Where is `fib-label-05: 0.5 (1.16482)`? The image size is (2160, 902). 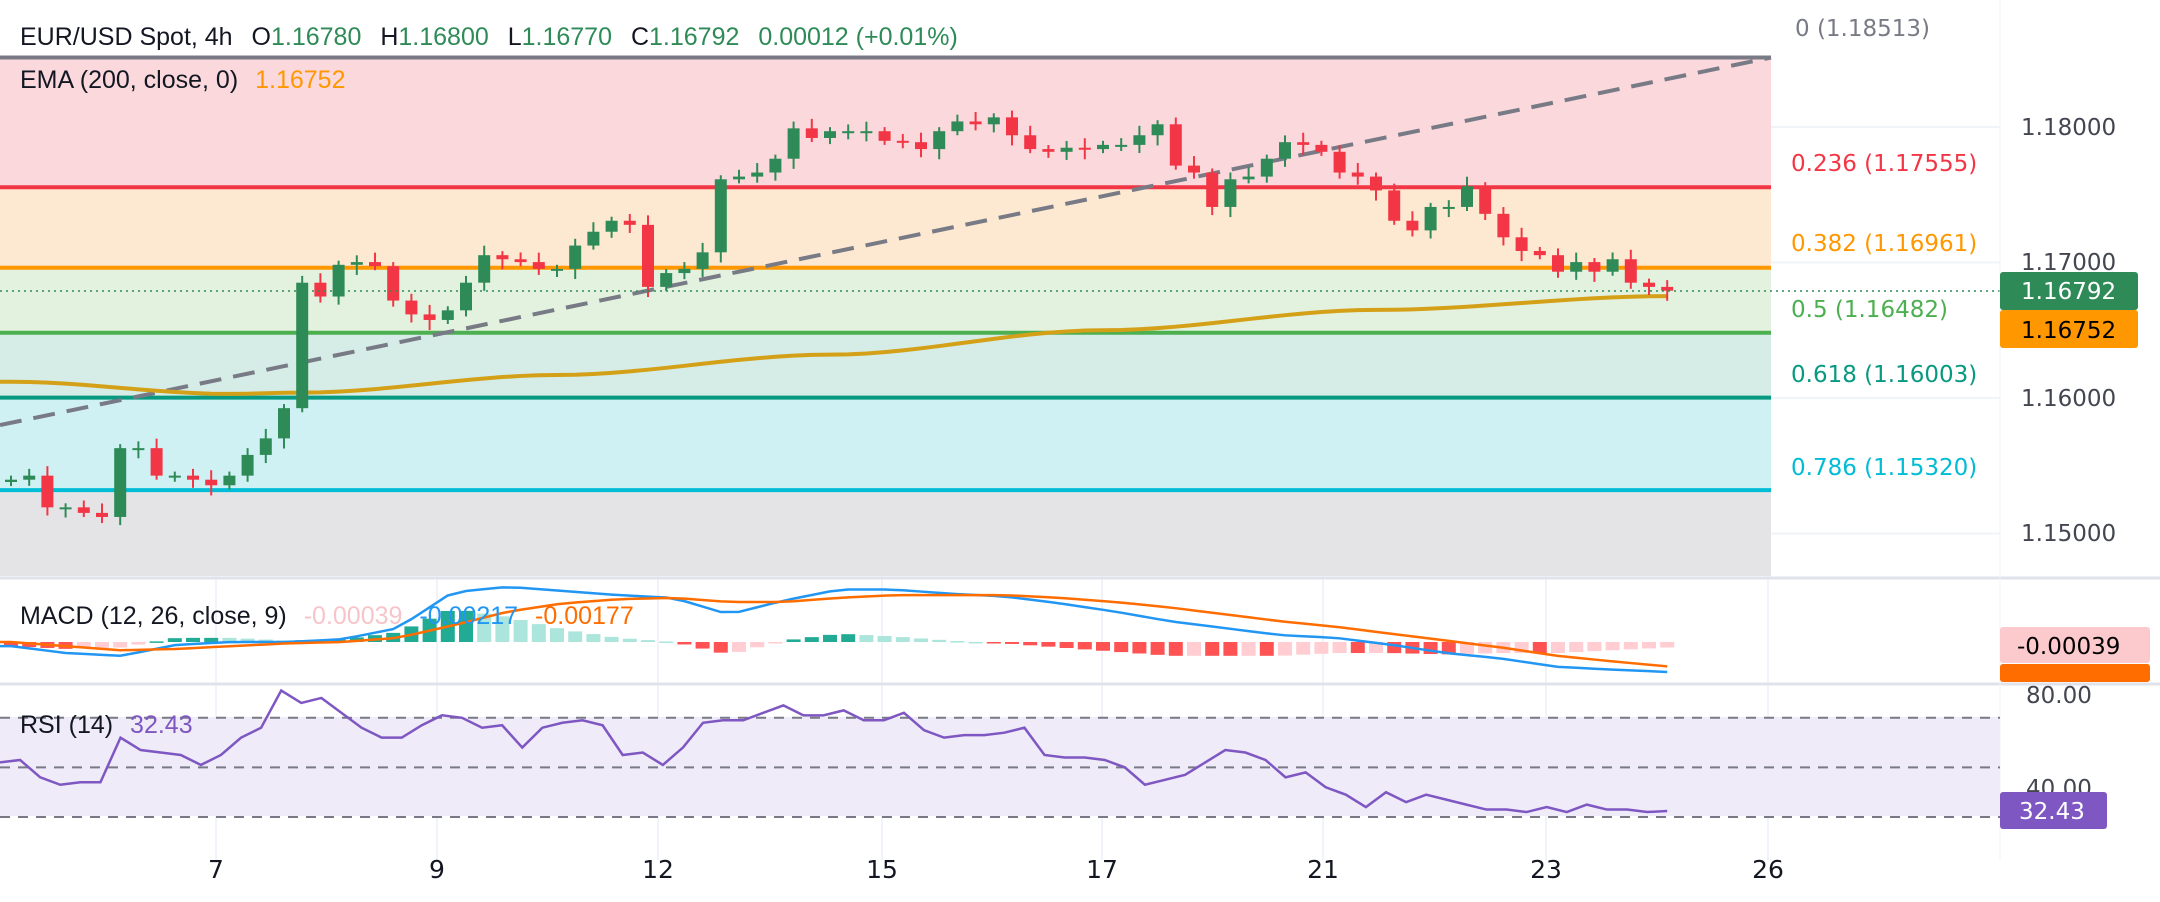 fib-label-05: 0.5 (1.16482) is located at coordinates (1869, 310).